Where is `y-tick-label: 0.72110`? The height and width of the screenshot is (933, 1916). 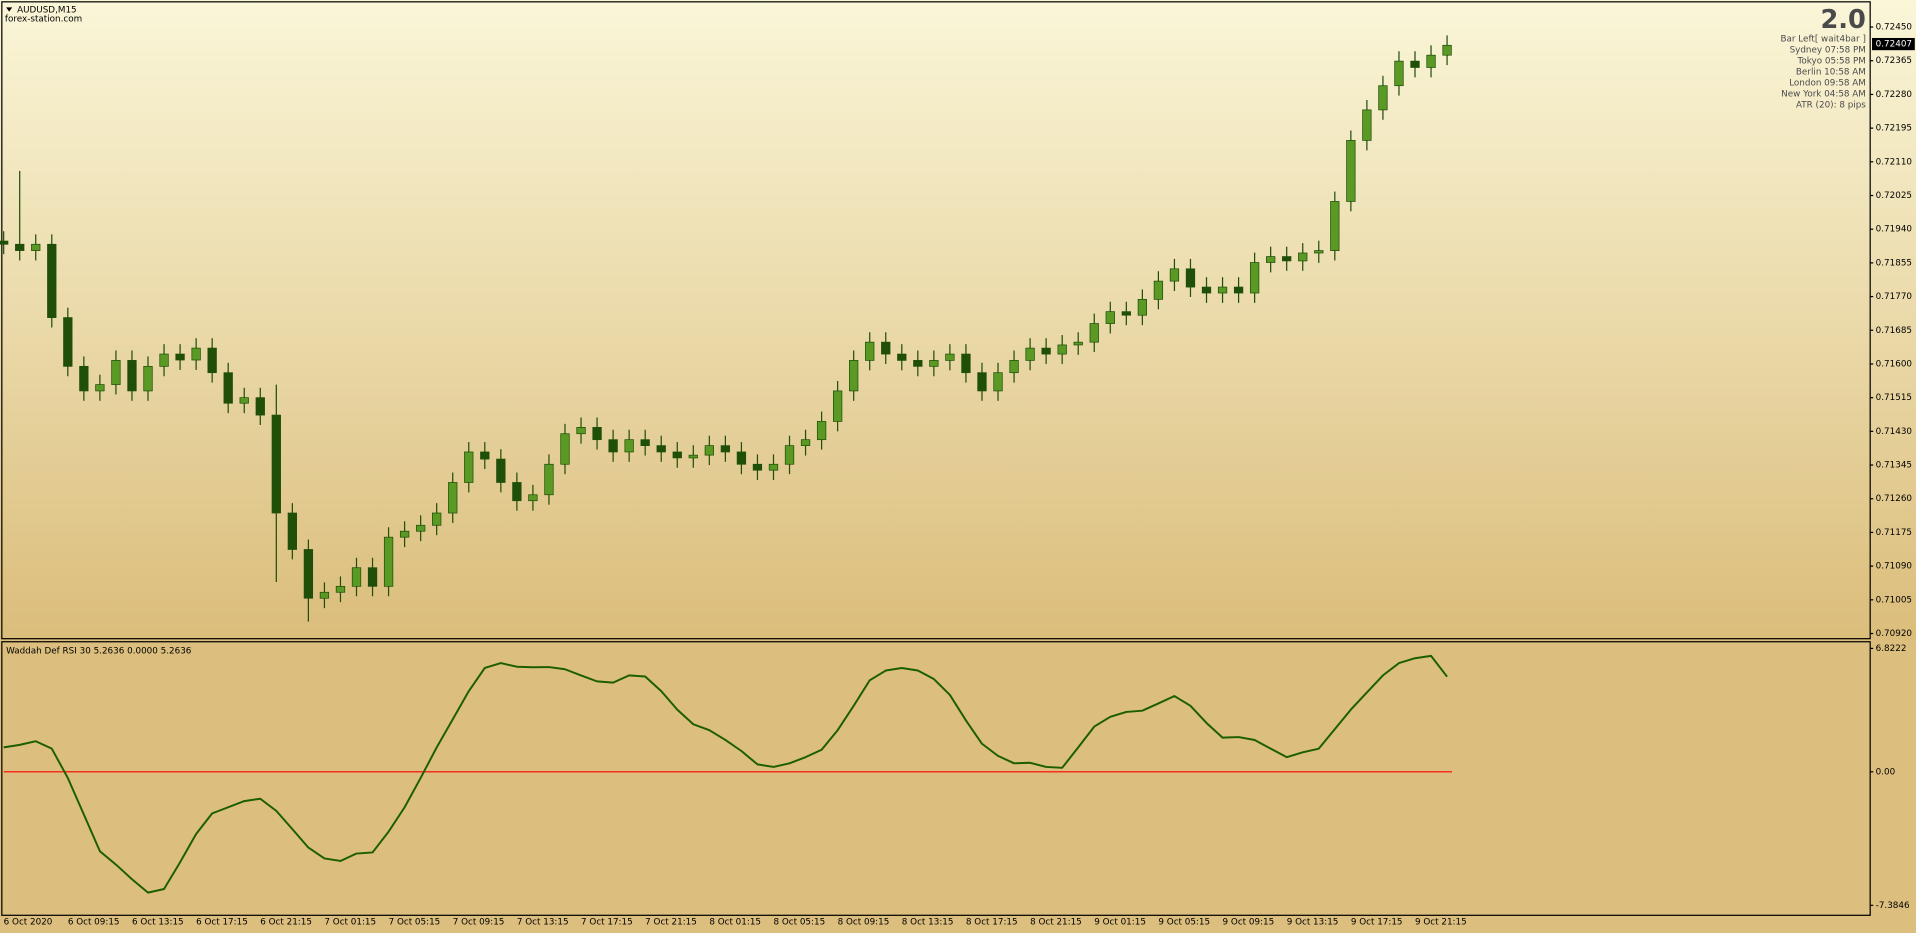 y-tick-label: 0.72110 is located at coordinates (1894, 162).